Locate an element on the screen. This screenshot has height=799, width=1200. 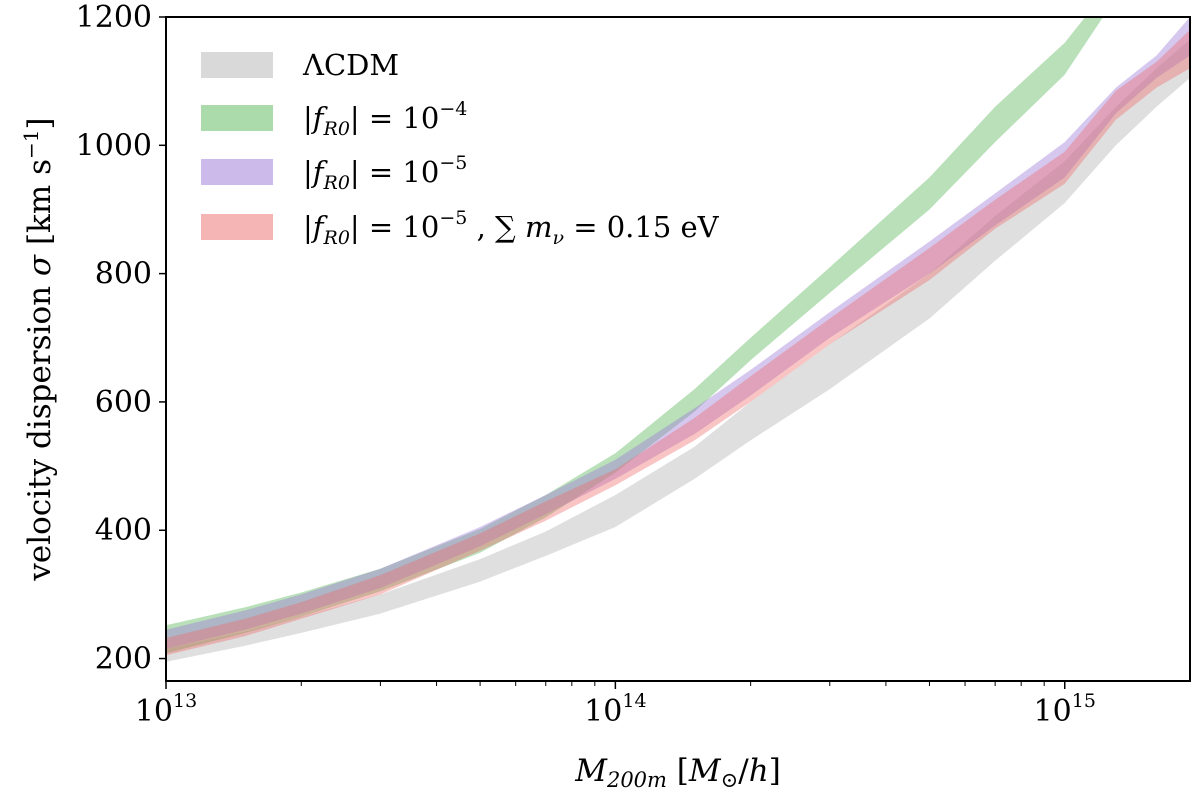
legend-label-1: |fR0| = 10−4 is located at coordinates (385, 119).